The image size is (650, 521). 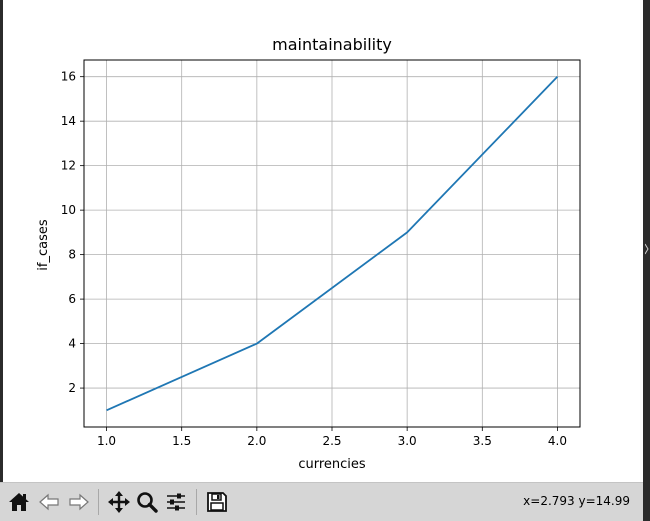 What do you see at coordinates (482, 441) in the screenshot?
I see `x-tick-label: 3.5` at bounding box center [482, 441].